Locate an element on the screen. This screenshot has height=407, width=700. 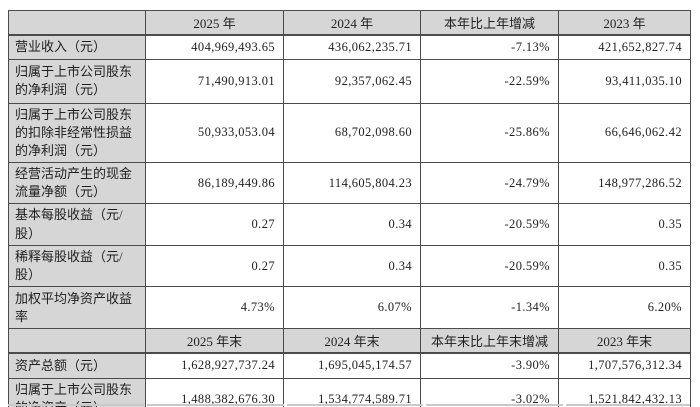
cash-flow-2024: 114,605,804.23 is located at coordinates (352, 183).